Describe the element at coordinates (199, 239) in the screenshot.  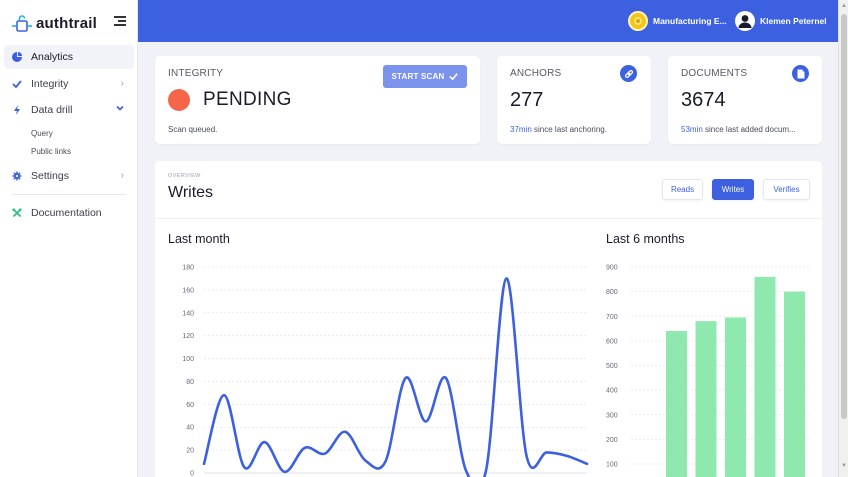
I see `line-chart-title: Last month` at that location.